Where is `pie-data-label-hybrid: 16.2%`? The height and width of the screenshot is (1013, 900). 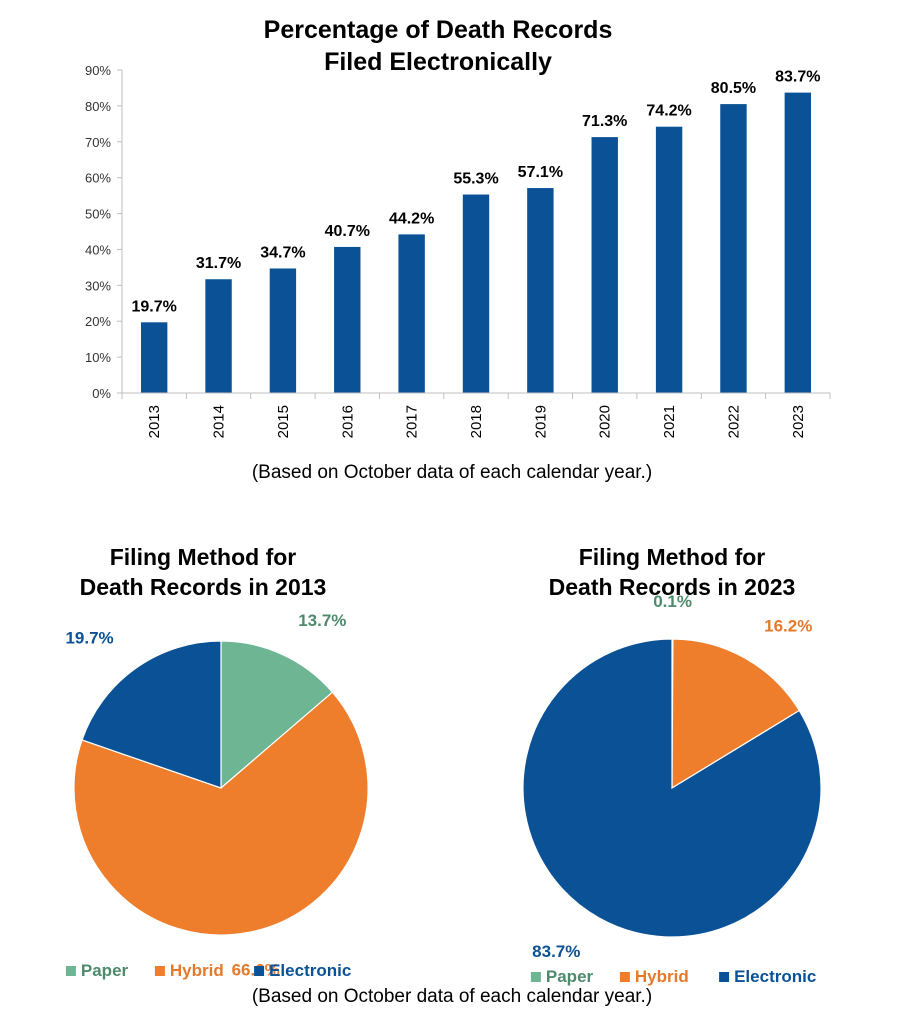
pie-data-label-hybrid: 16.2% is located at coordinates (788, 625).